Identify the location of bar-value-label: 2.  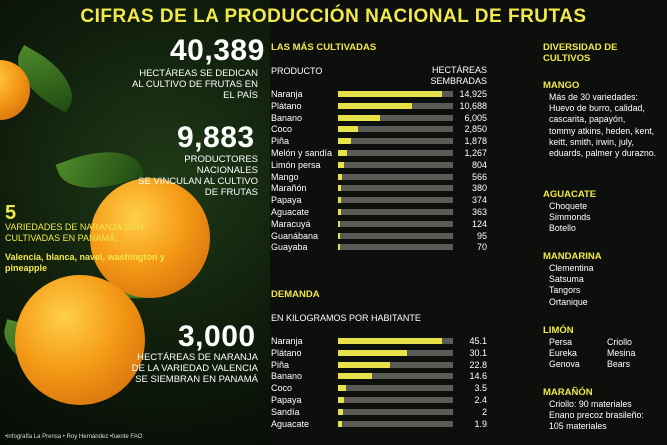
(484, 411).